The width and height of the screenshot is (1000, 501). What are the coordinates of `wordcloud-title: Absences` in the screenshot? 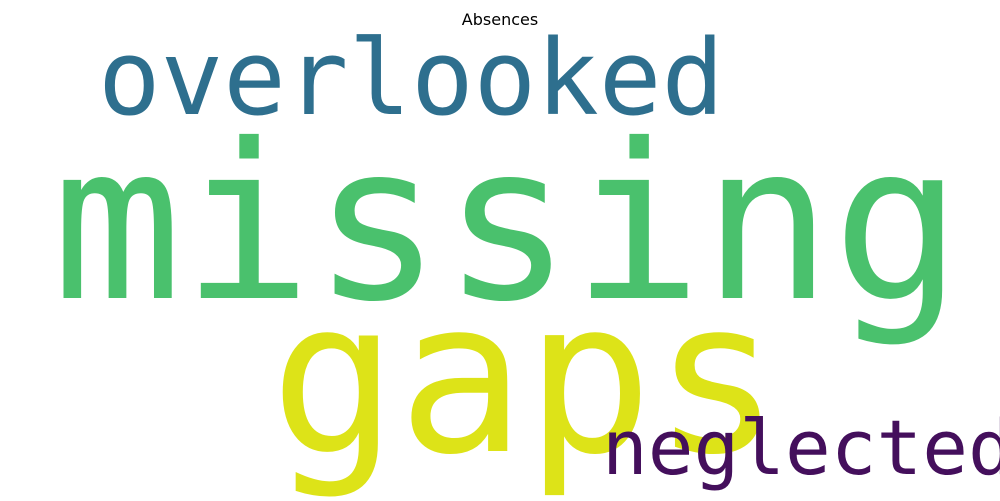 It's located at (500, 19).